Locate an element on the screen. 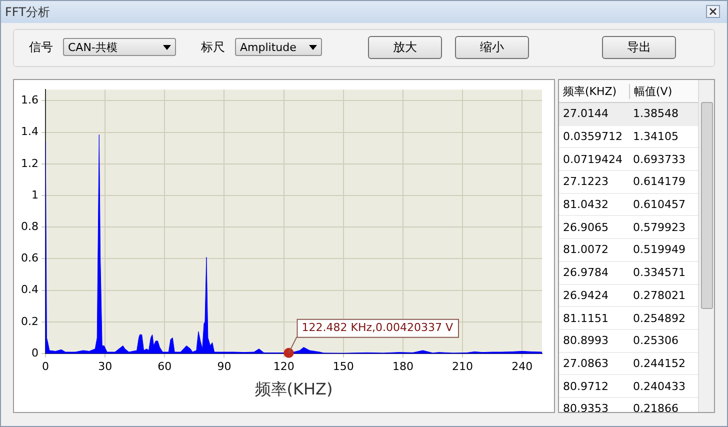  category-label: 81.0432 is located at coordinates (586, 205).